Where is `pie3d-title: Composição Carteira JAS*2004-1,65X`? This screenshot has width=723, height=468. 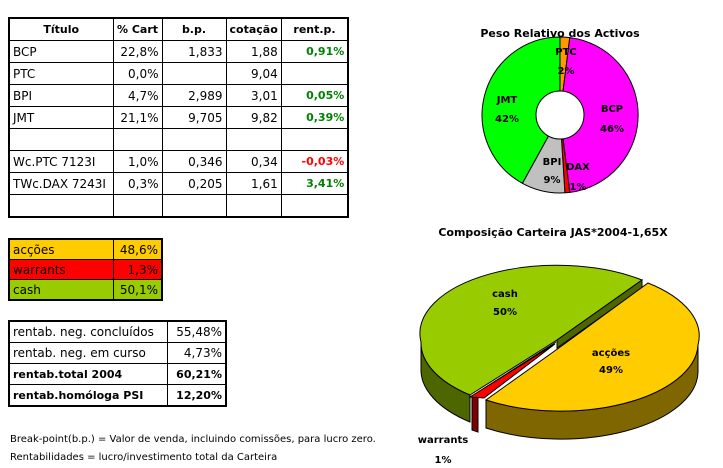
pie3d-title: Composição Carteira JAS*2004-1,65X is located at coordinates (553, 232).